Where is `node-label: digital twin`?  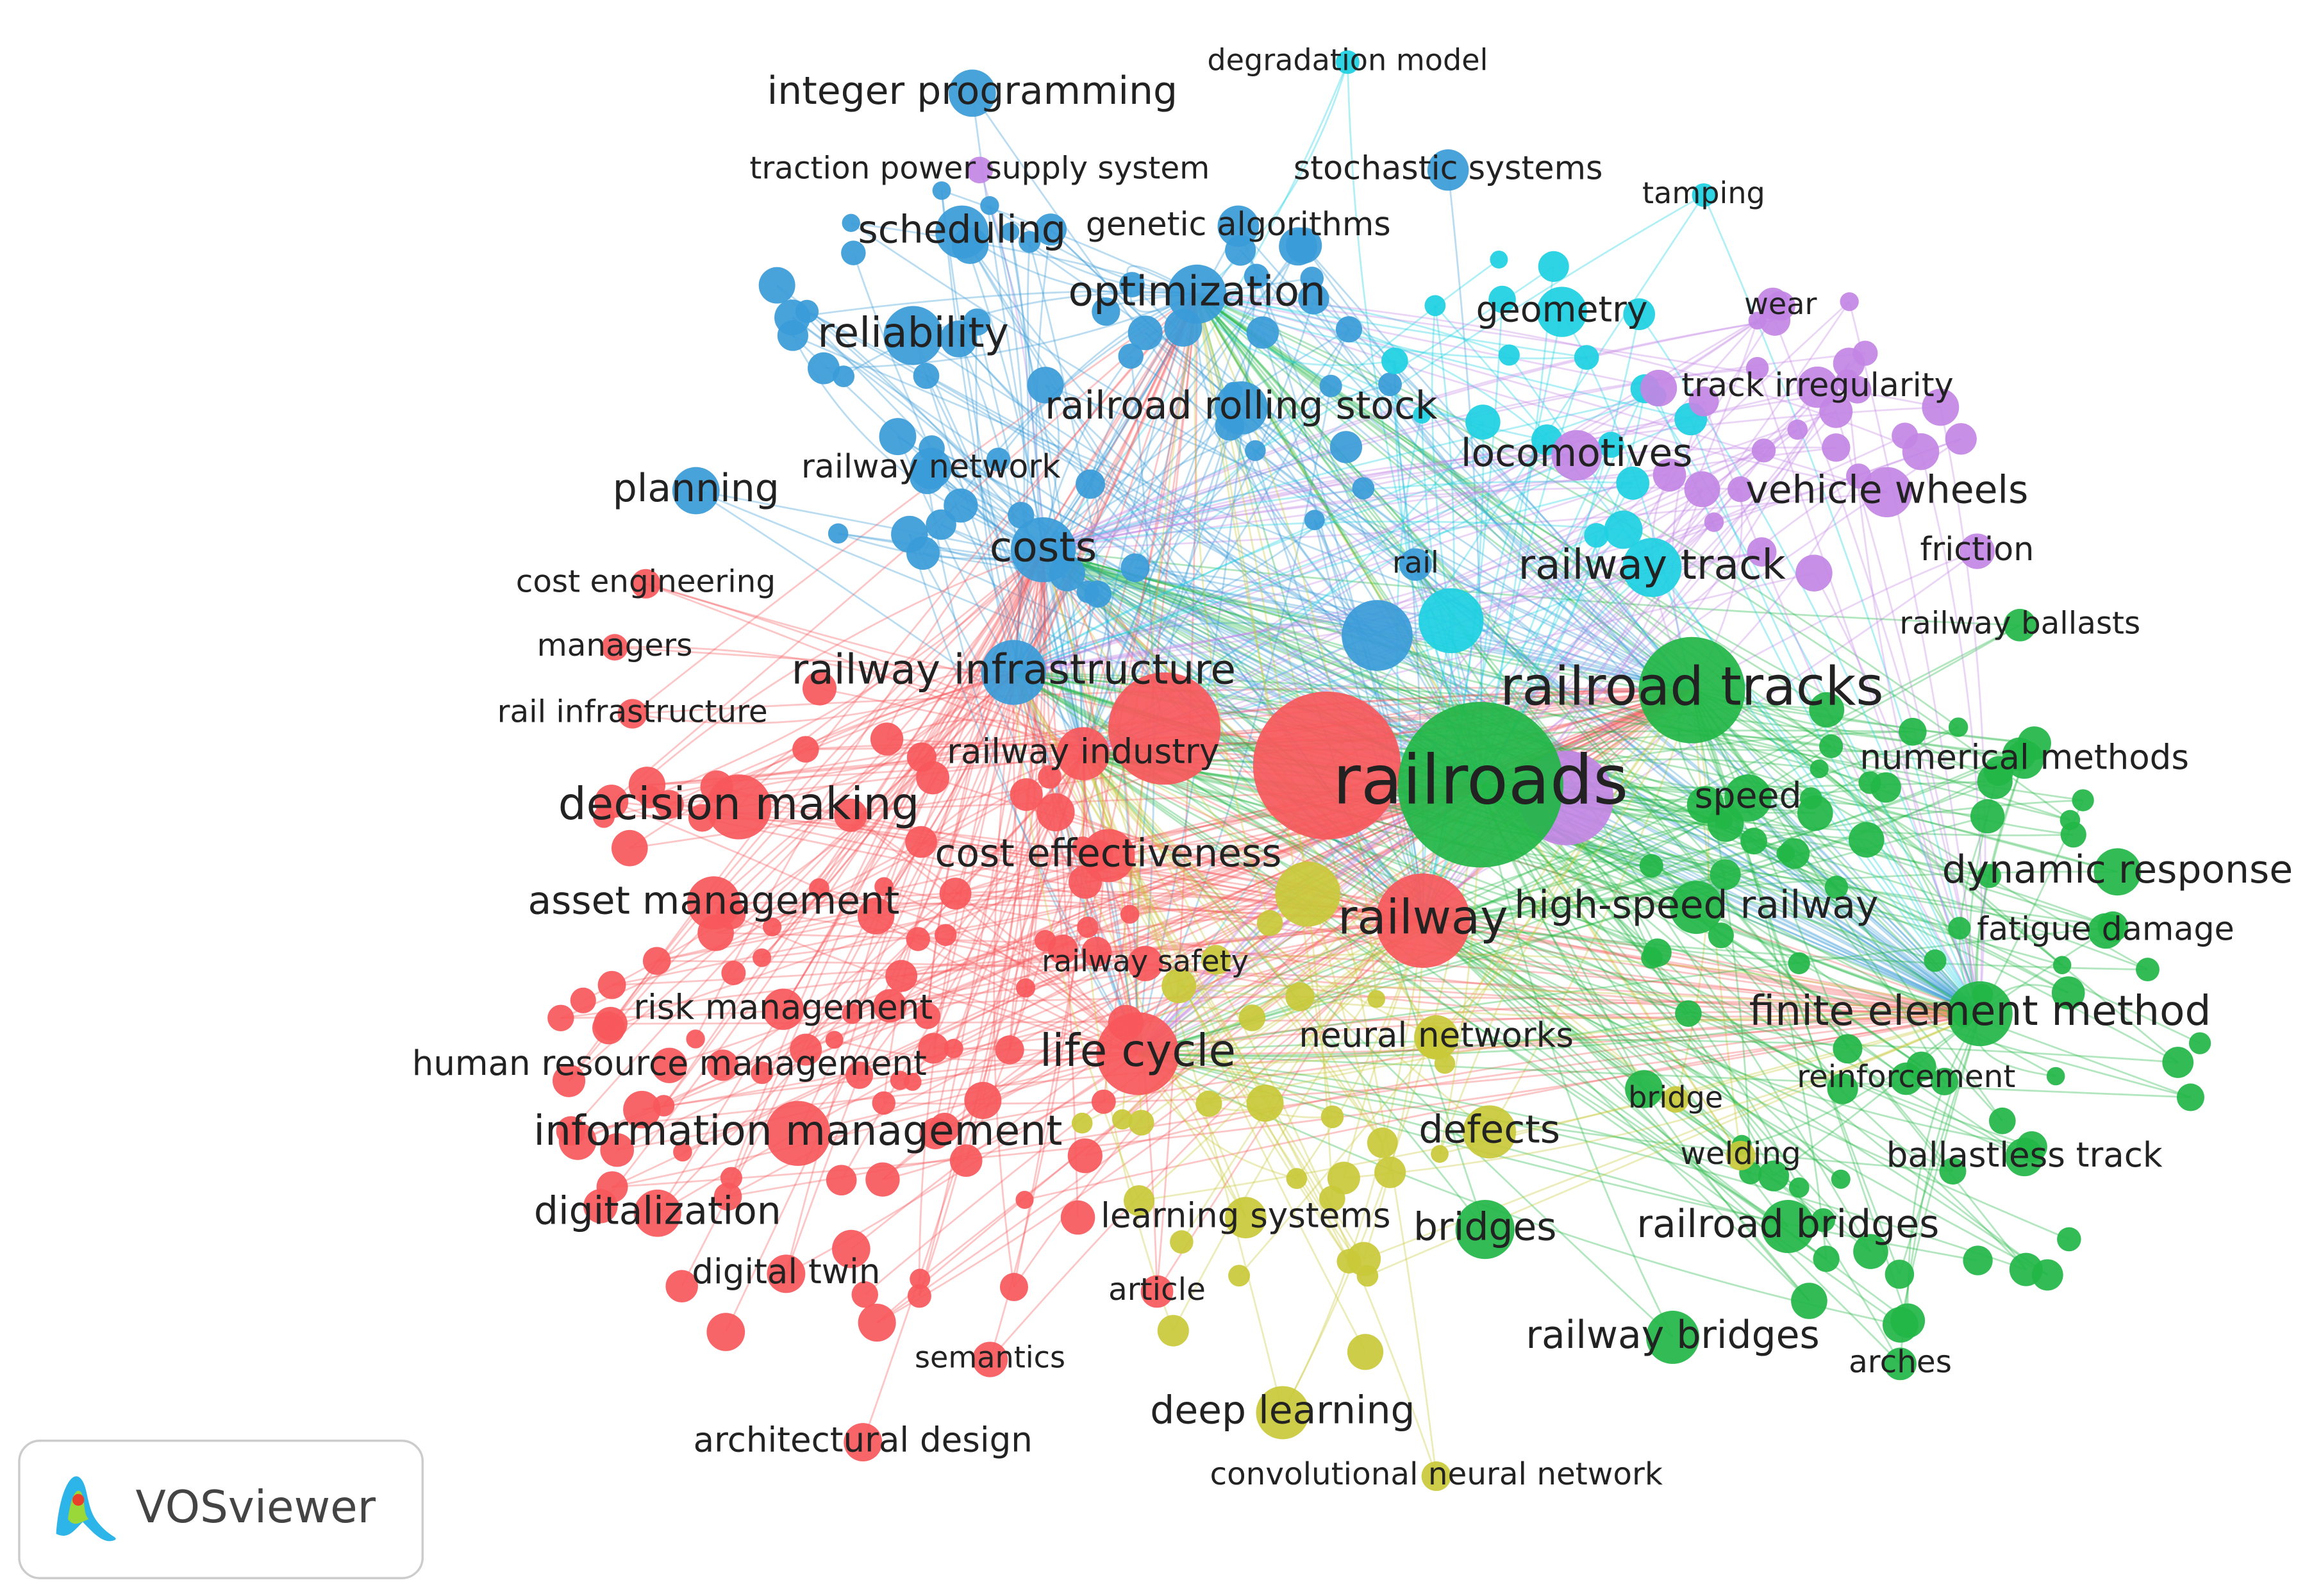
node-label: digital twin is located at coordinates (786, 1272).